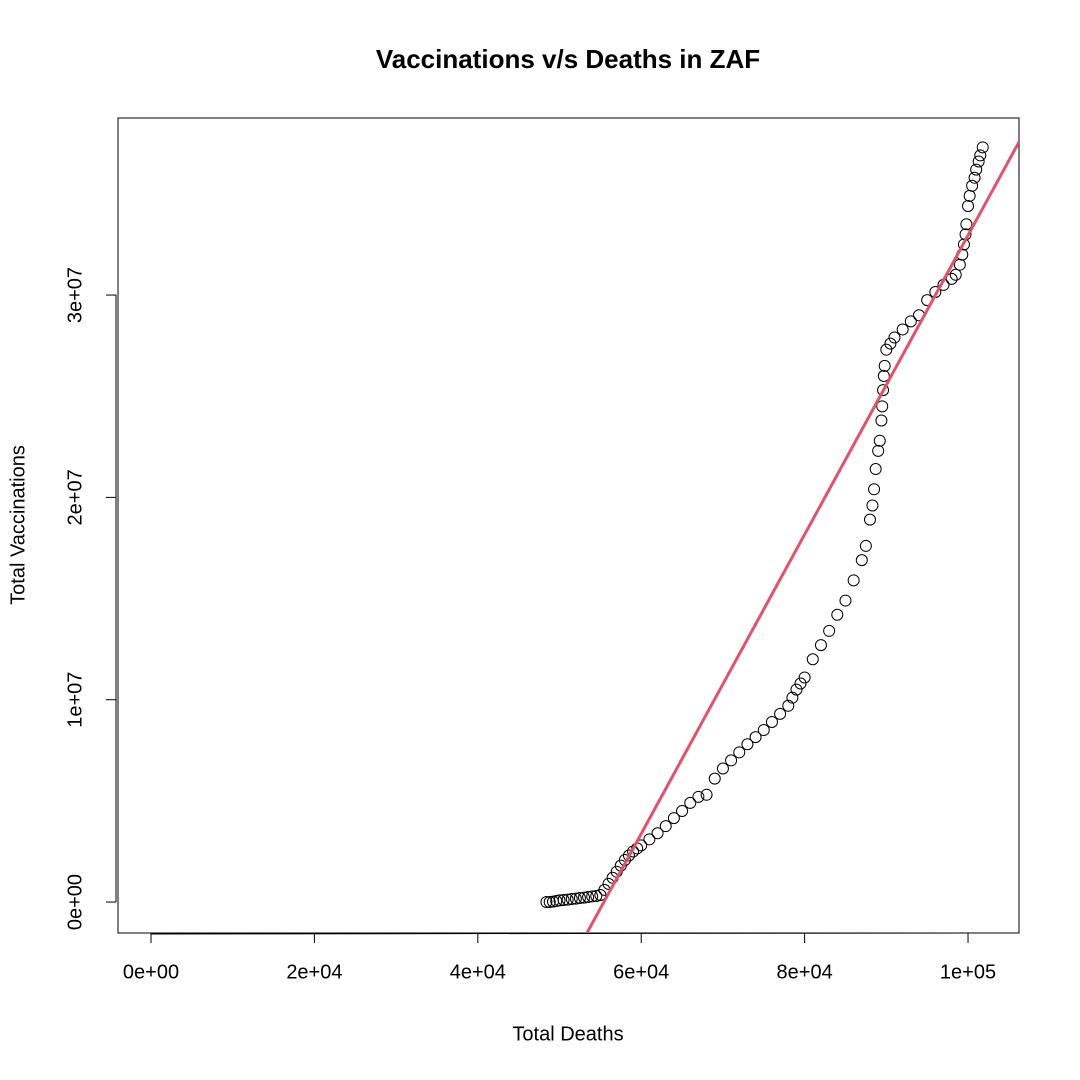  I want to click on x-tick-label: 4e+04, so click(478, 972).